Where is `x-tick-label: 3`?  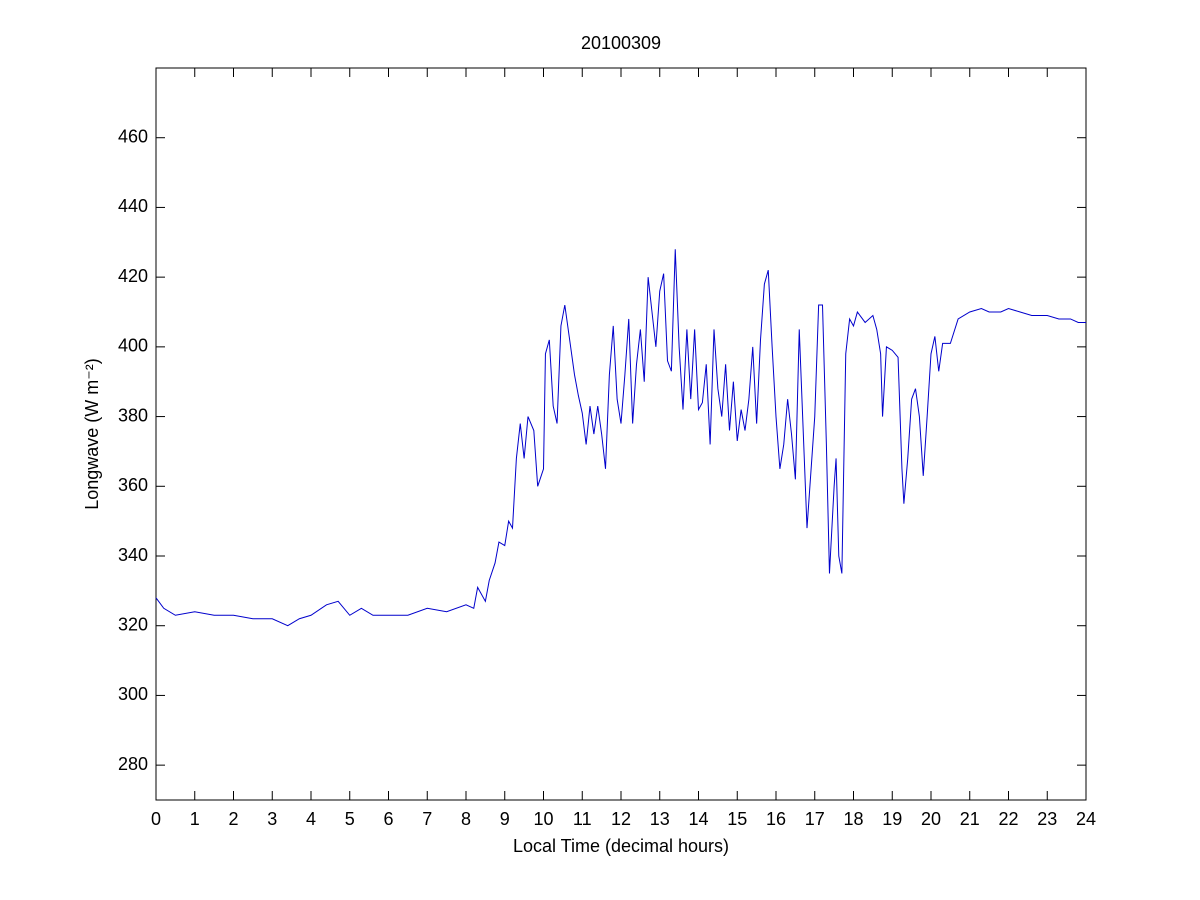 x-tick-label: 3 is located at coordinates (272, 819).